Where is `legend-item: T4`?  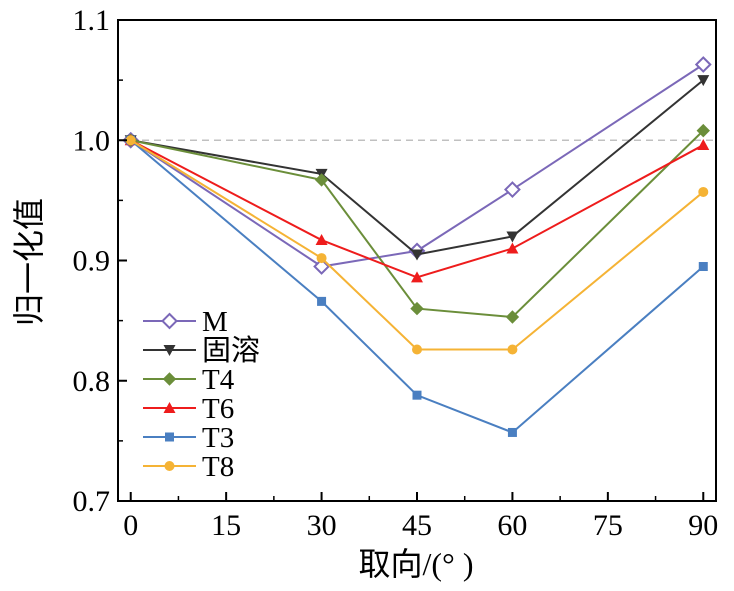
legend-item: T4 is located at coordinates (189, 380).